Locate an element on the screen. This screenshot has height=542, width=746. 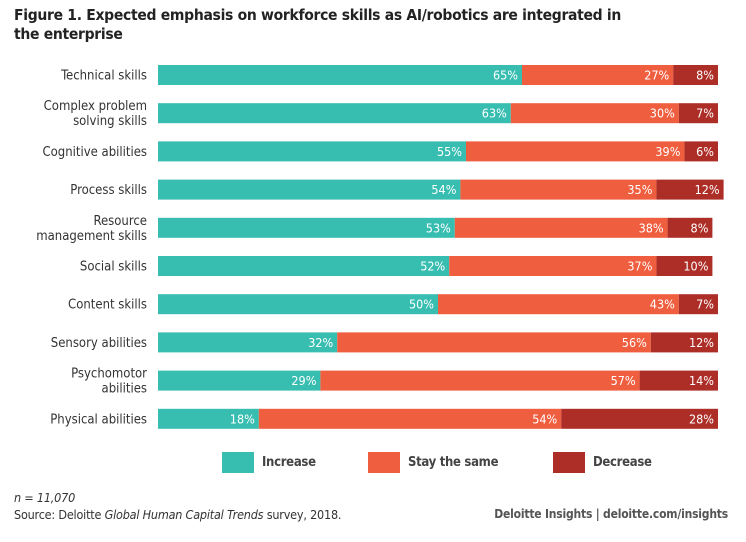
category-label: Psychomotor is located at coordinates (109, 374).